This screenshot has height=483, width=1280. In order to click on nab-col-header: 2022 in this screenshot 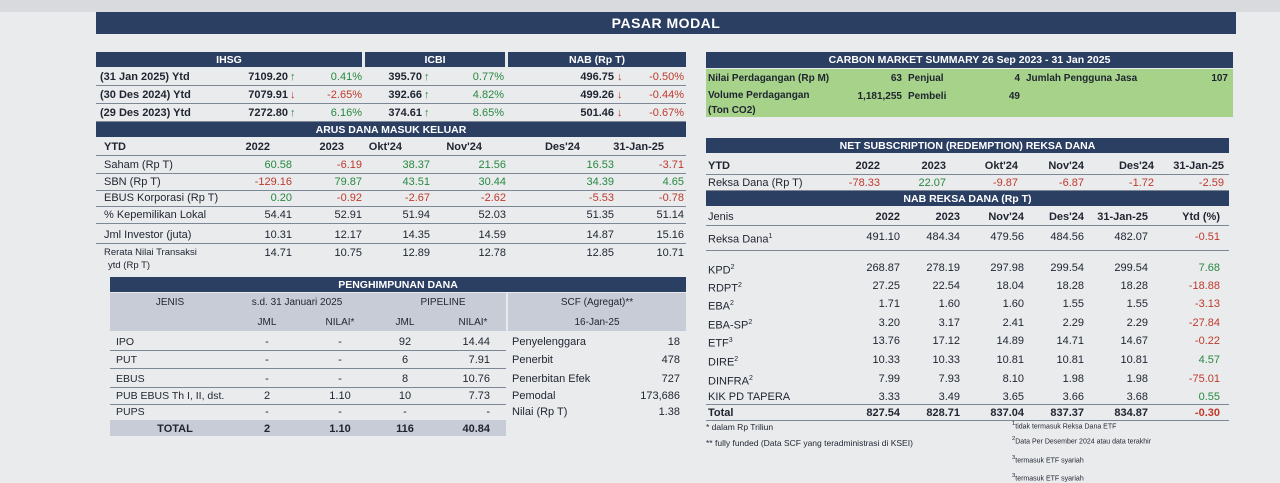, I will do `click(887, 217)`.